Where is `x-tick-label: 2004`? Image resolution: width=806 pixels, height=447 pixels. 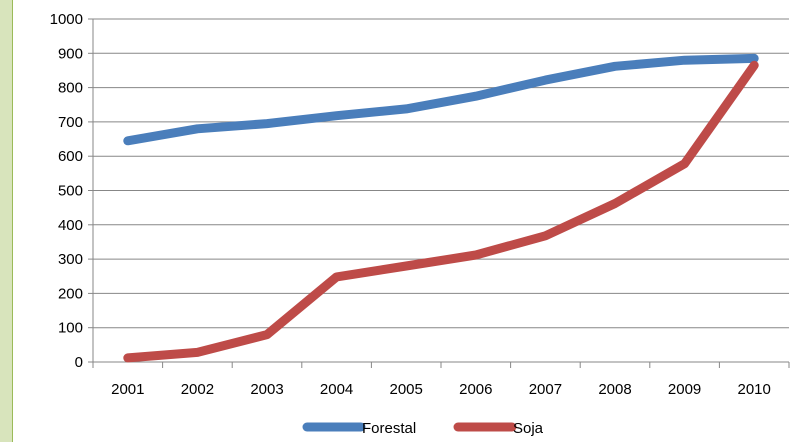
x-tick-label: 2004 is located at coordinates (336, 389).